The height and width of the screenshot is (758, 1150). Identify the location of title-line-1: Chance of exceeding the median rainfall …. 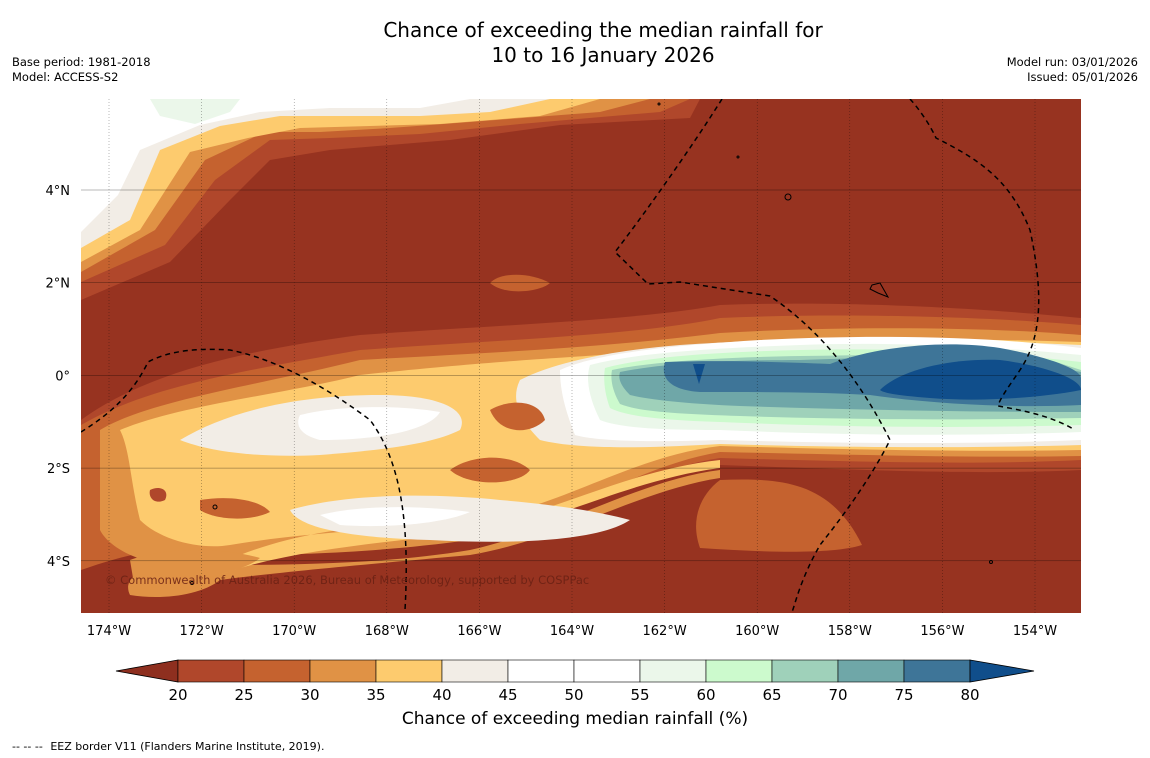
(603, 30).